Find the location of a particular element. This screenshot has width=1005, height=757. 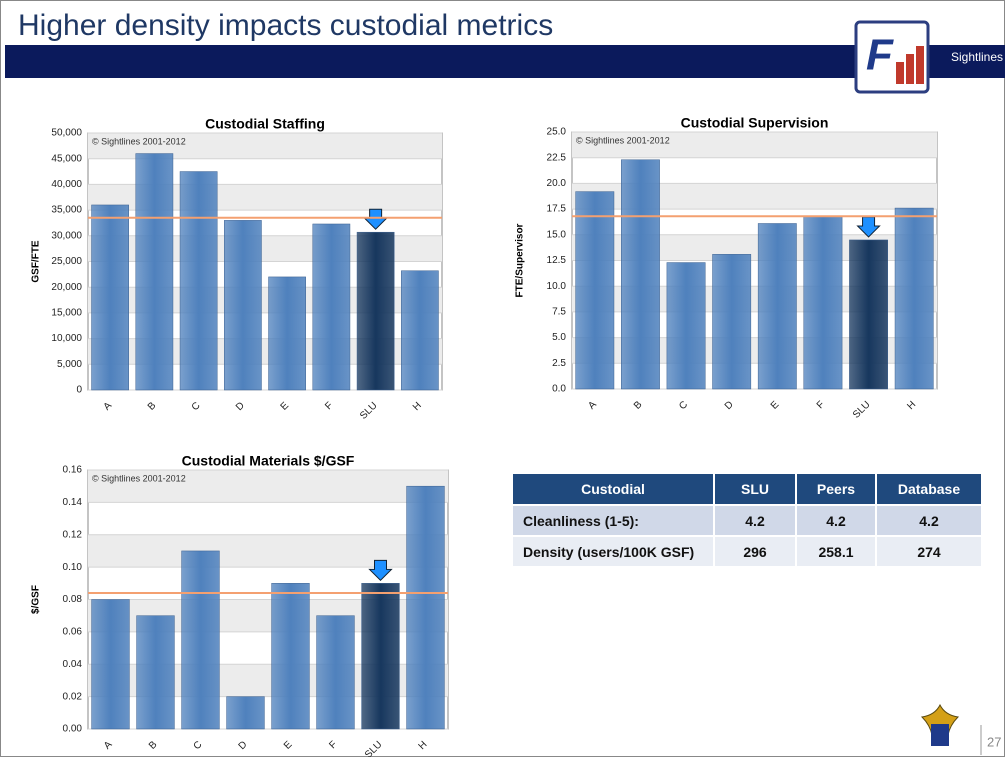

y-tick-label: 2.5 is located at coordinates (559, 363).